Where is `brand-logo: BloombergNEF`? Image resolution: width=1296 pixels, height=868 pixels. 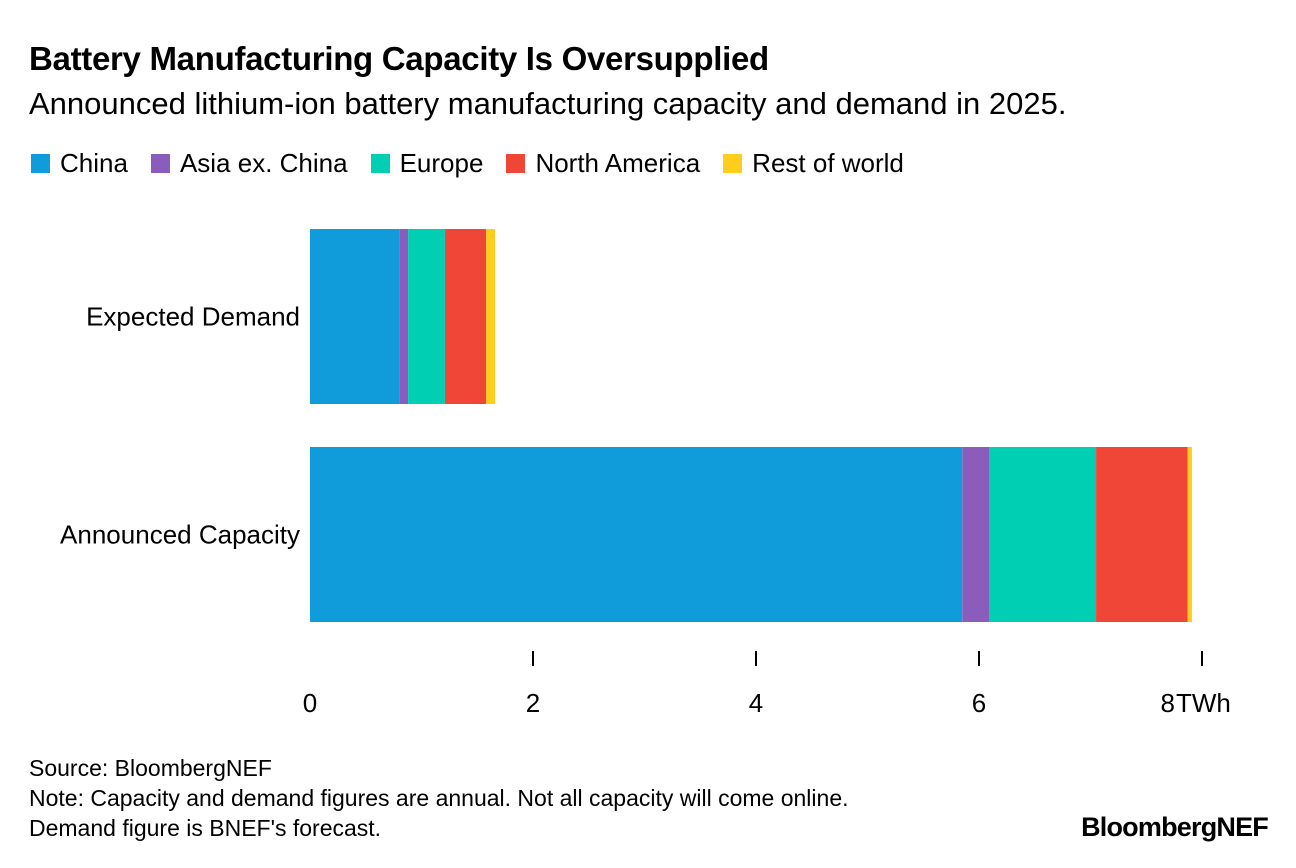 brand-logo: BloombergNEF is located at coordinates (1175, 827).